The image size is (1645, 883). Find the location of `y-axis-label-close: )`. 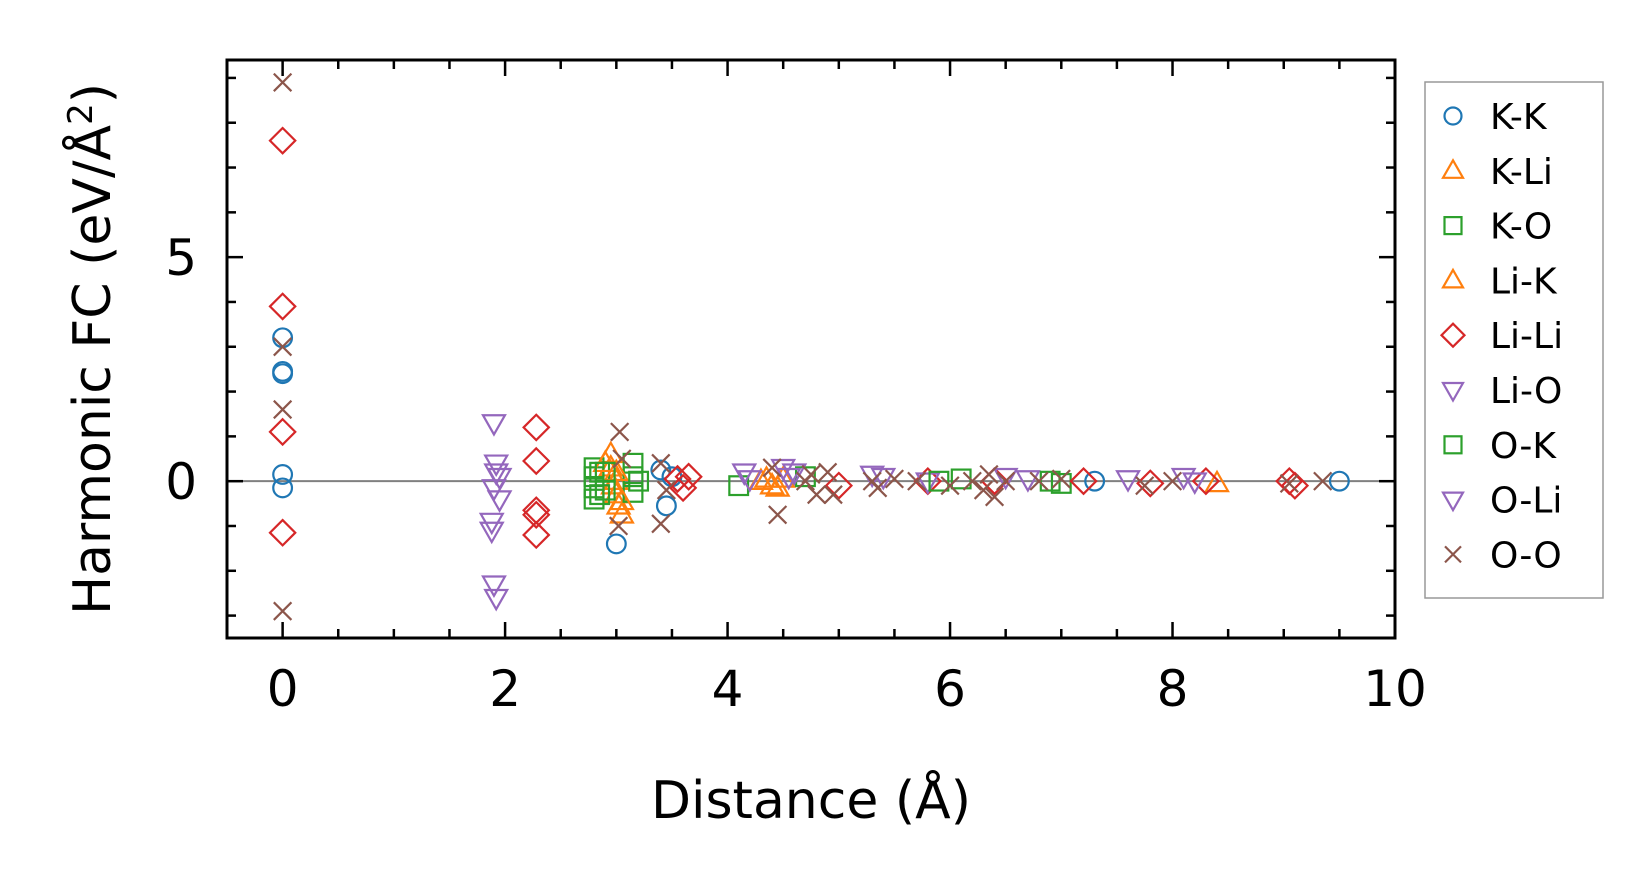

y-axis-label-close: ) is located at coordinates (93, 93).